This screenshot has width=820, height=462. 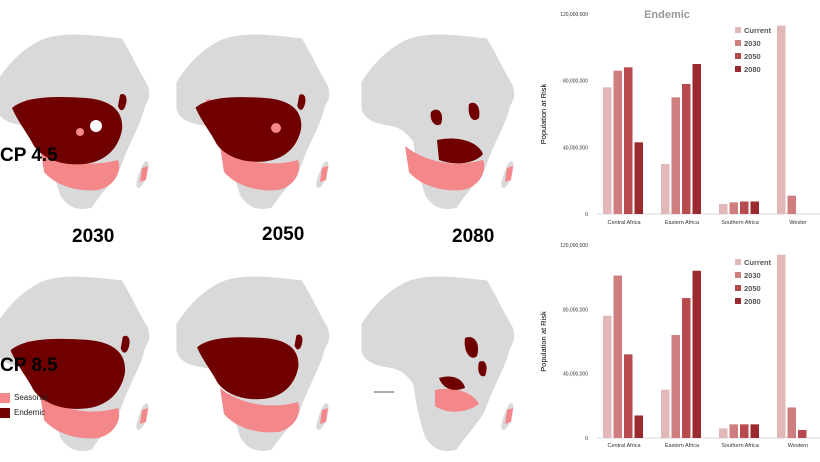 What do you see at coordinates (667, 15) in the screenshot?
I see `chart-title: Endemic` at bounding box center [667, 15].